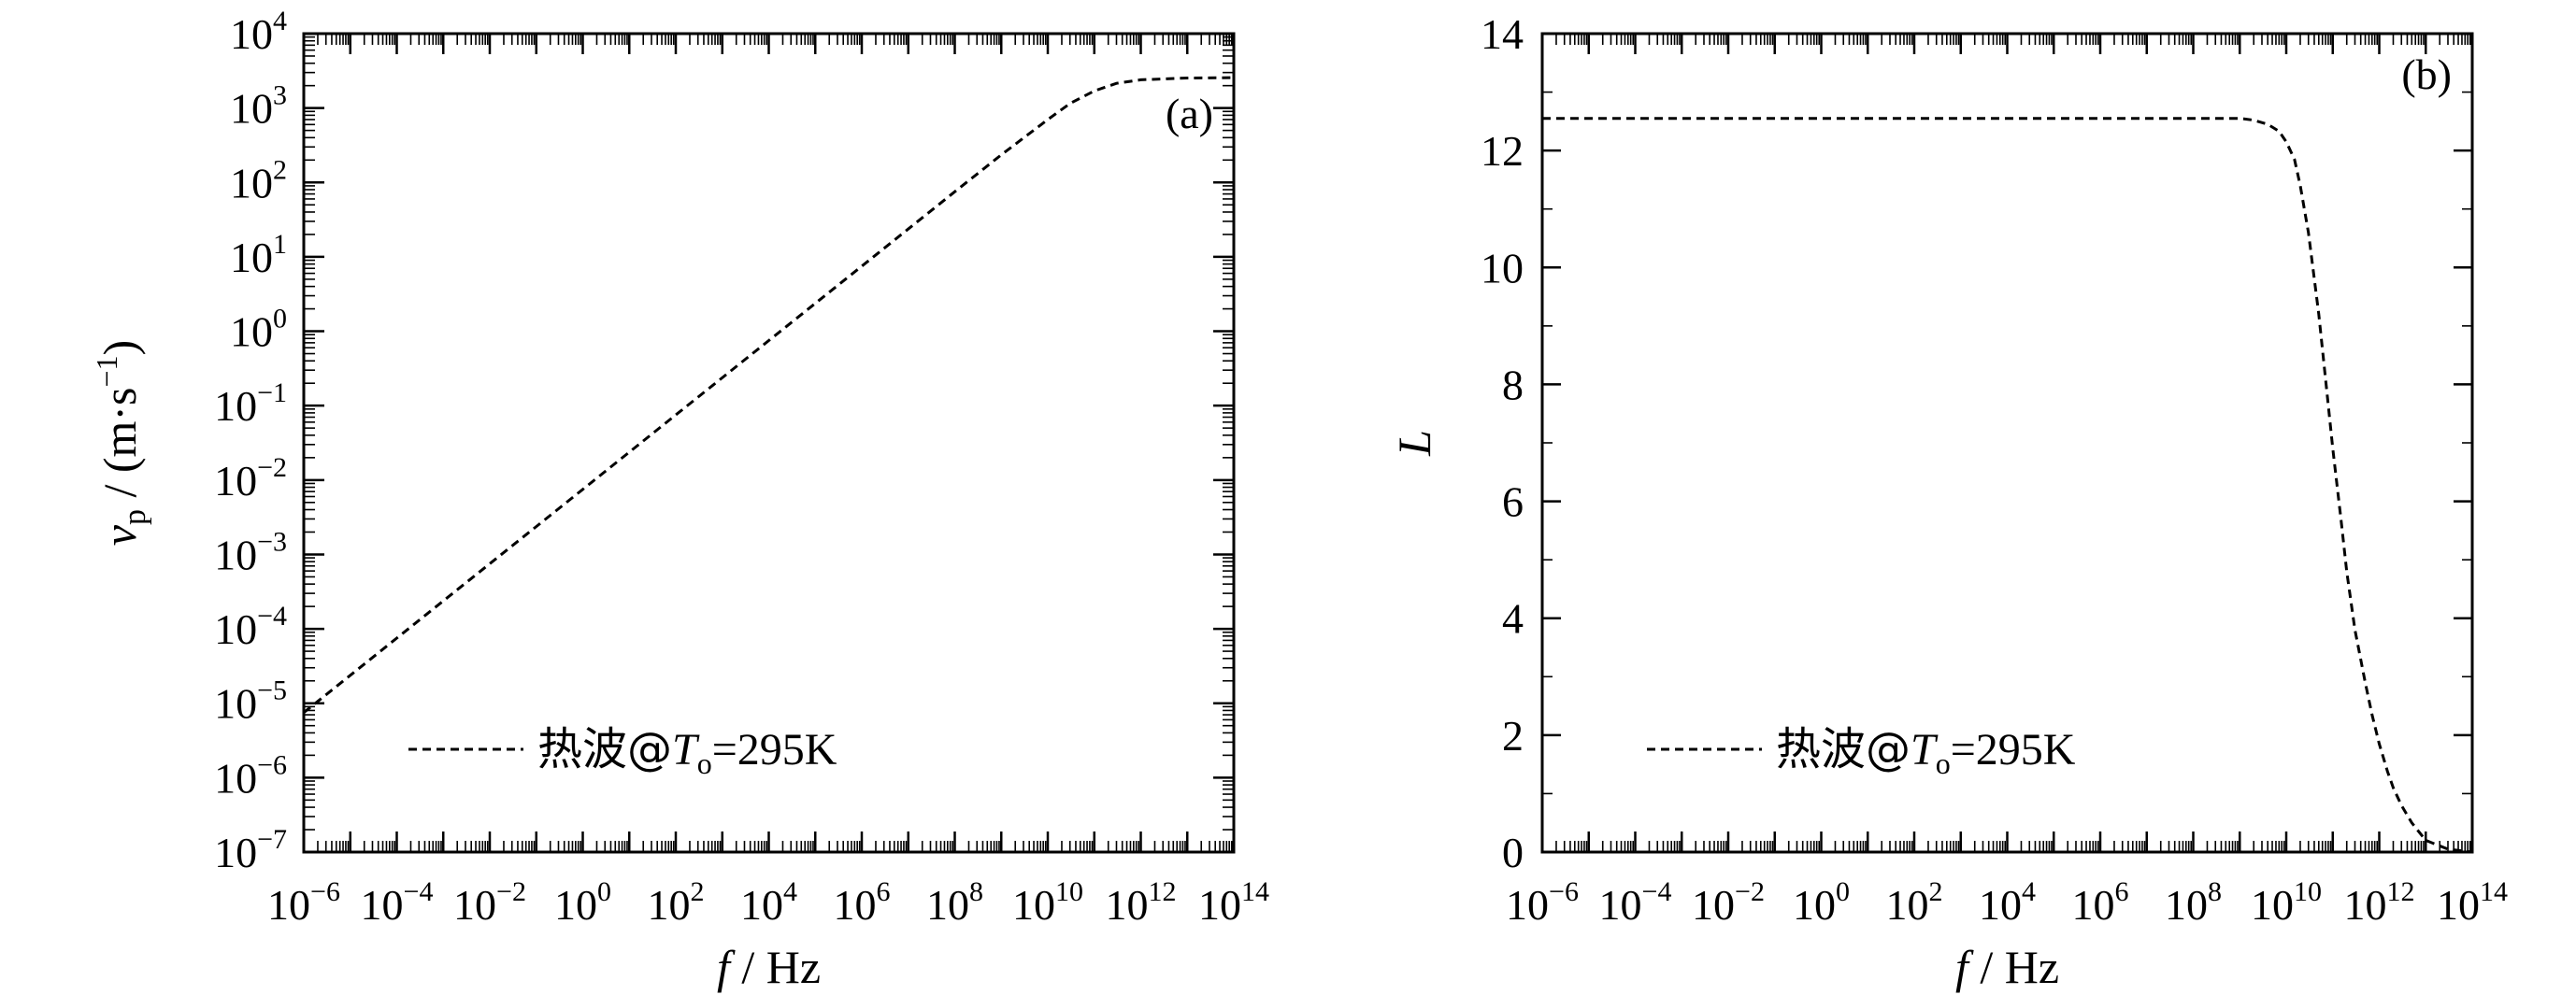  Describe the element at coordinates (280, 96) in the screenshot. I see `y-tick-exp: 3` at that location.